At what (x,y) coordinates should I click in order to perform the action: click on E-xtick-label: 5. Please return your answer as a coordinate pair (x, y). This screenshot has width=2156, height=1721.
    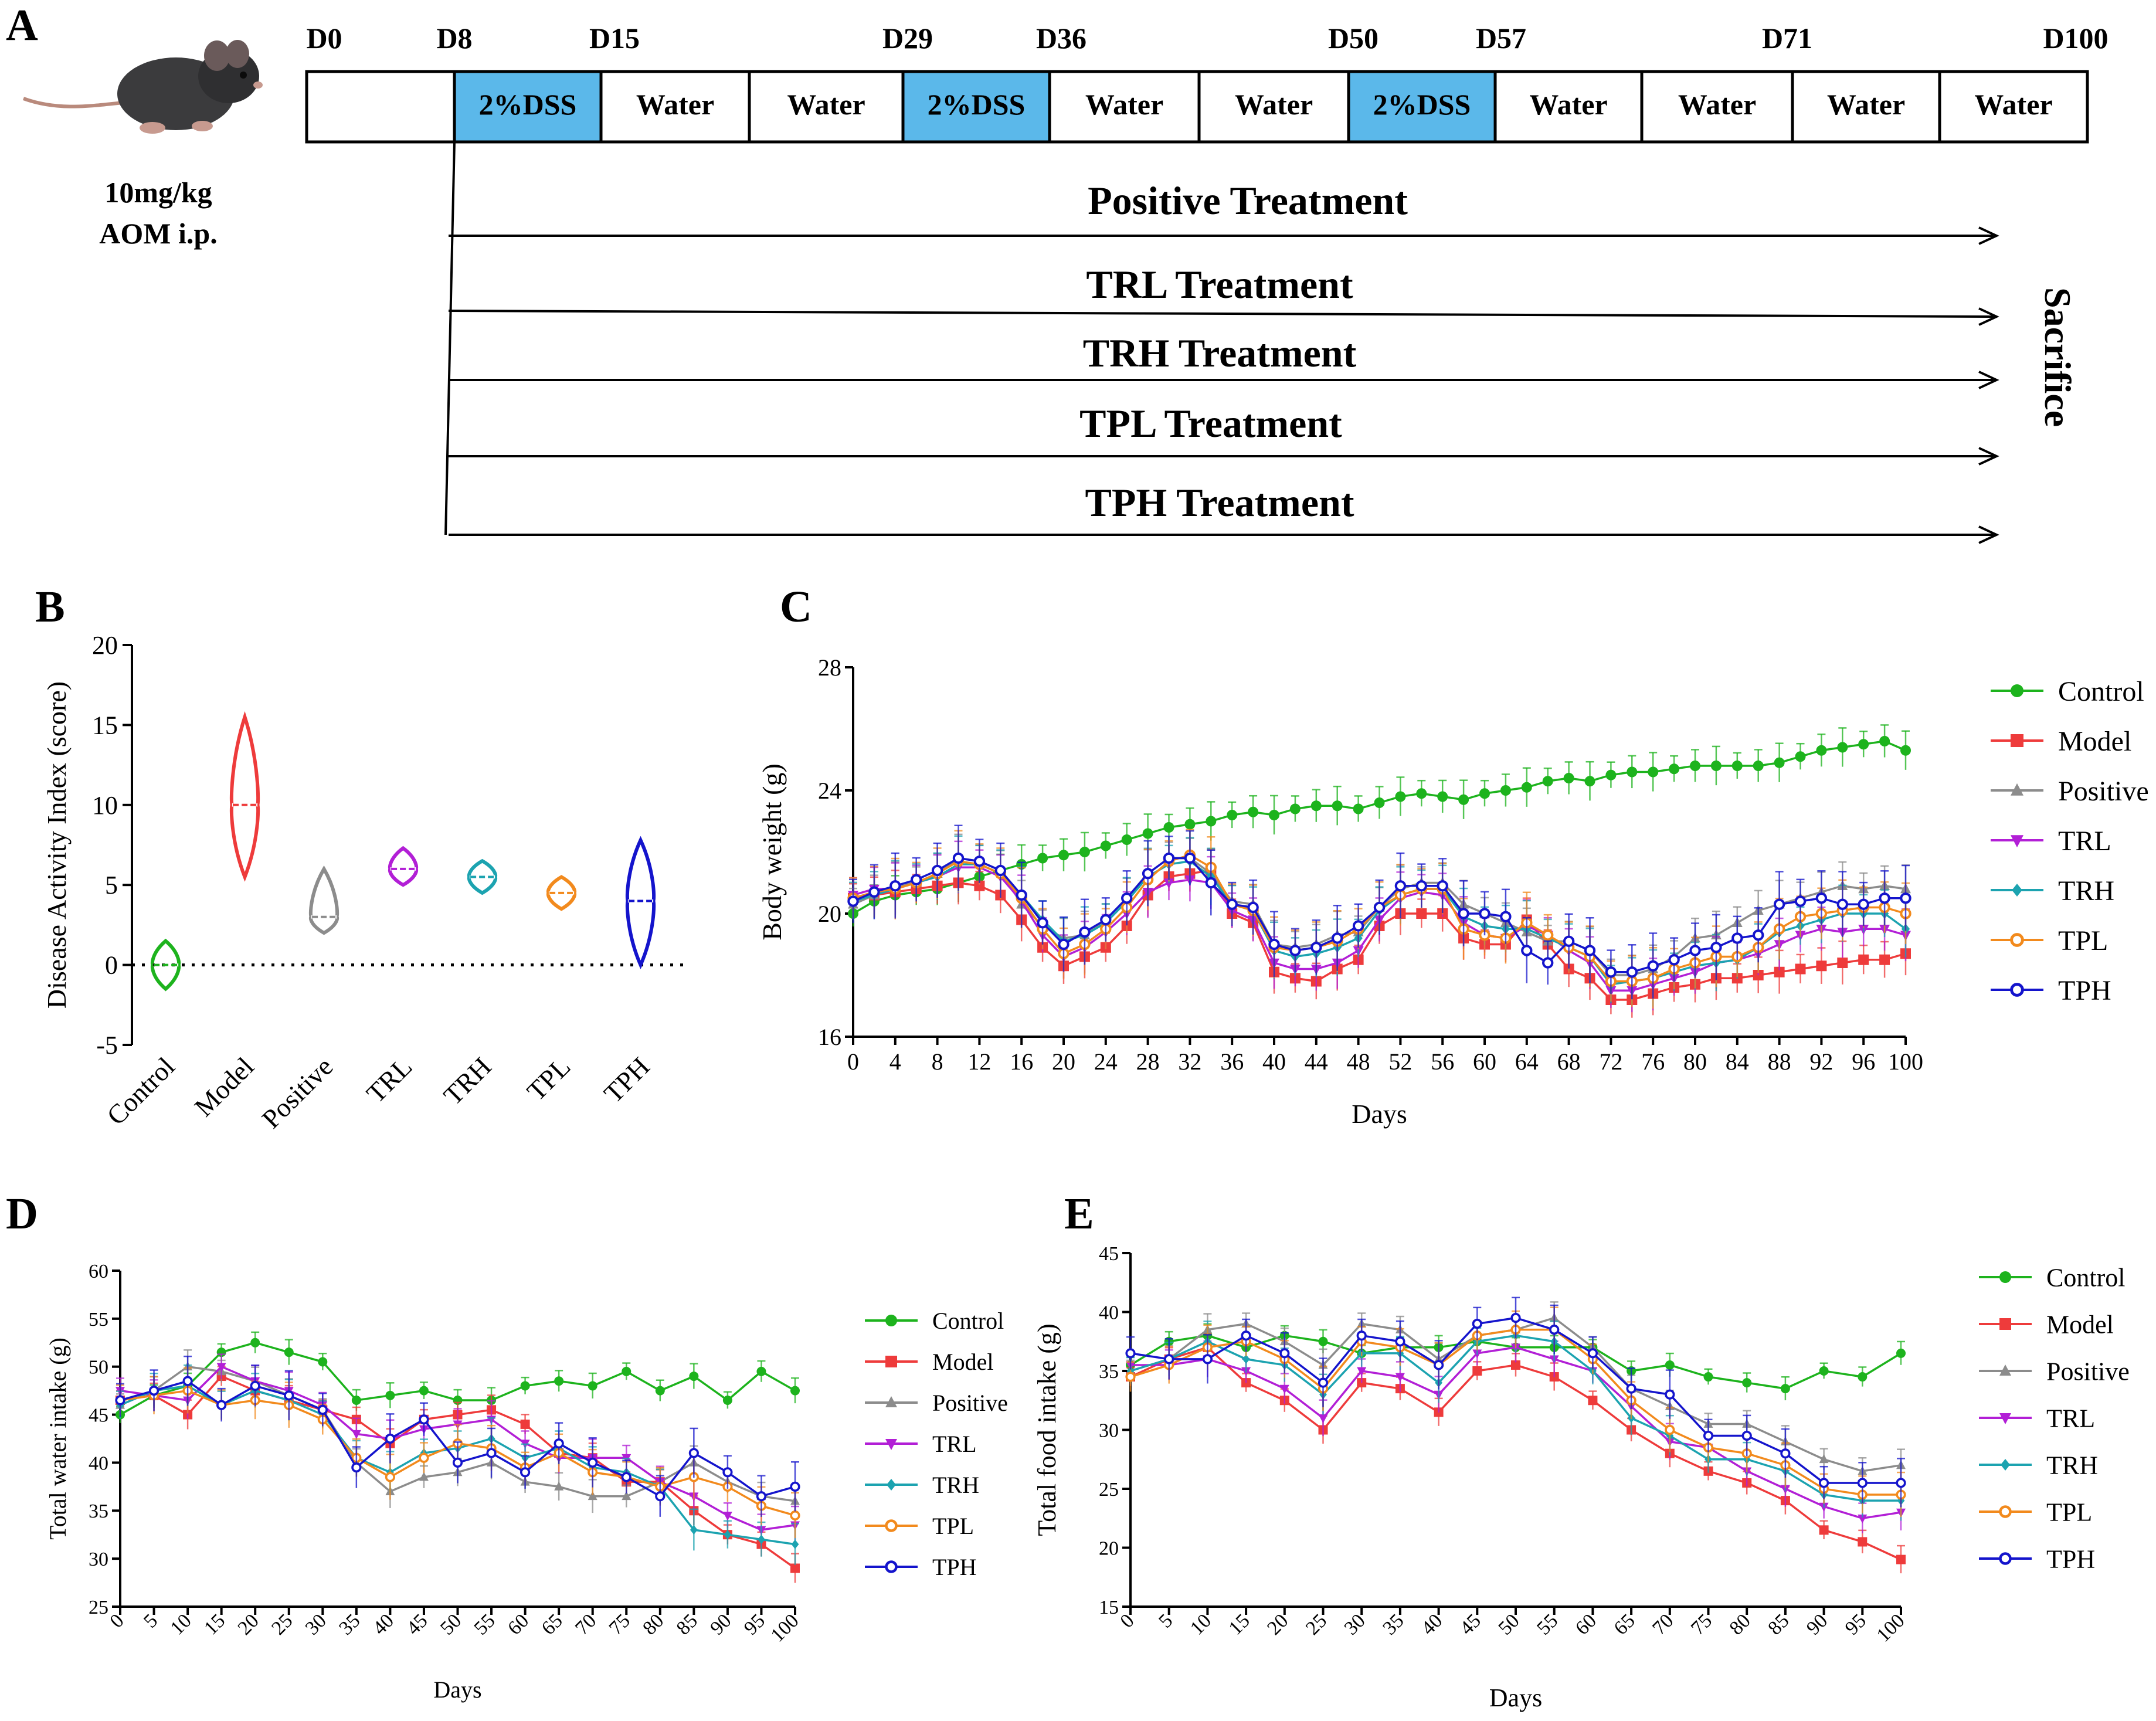
    Looking at the image, I should click on (1166, 1621).